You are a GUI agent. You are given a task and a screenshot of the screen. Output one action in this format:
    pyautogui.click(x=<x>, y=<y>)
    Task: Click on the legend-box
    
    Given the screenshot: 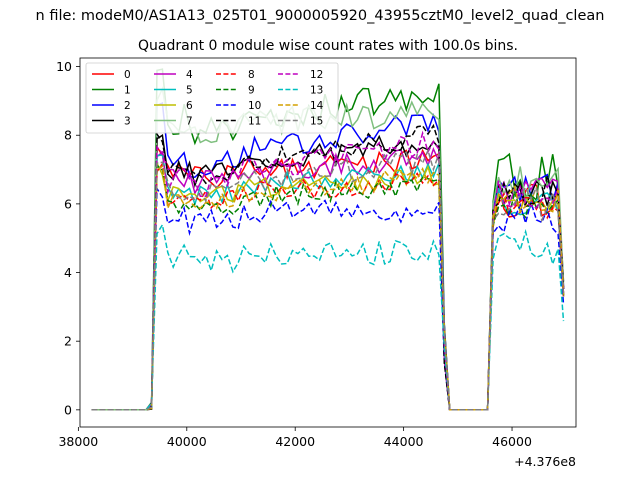 What is the action you would take?
    pyautogui.click(x=212, y=98)
    